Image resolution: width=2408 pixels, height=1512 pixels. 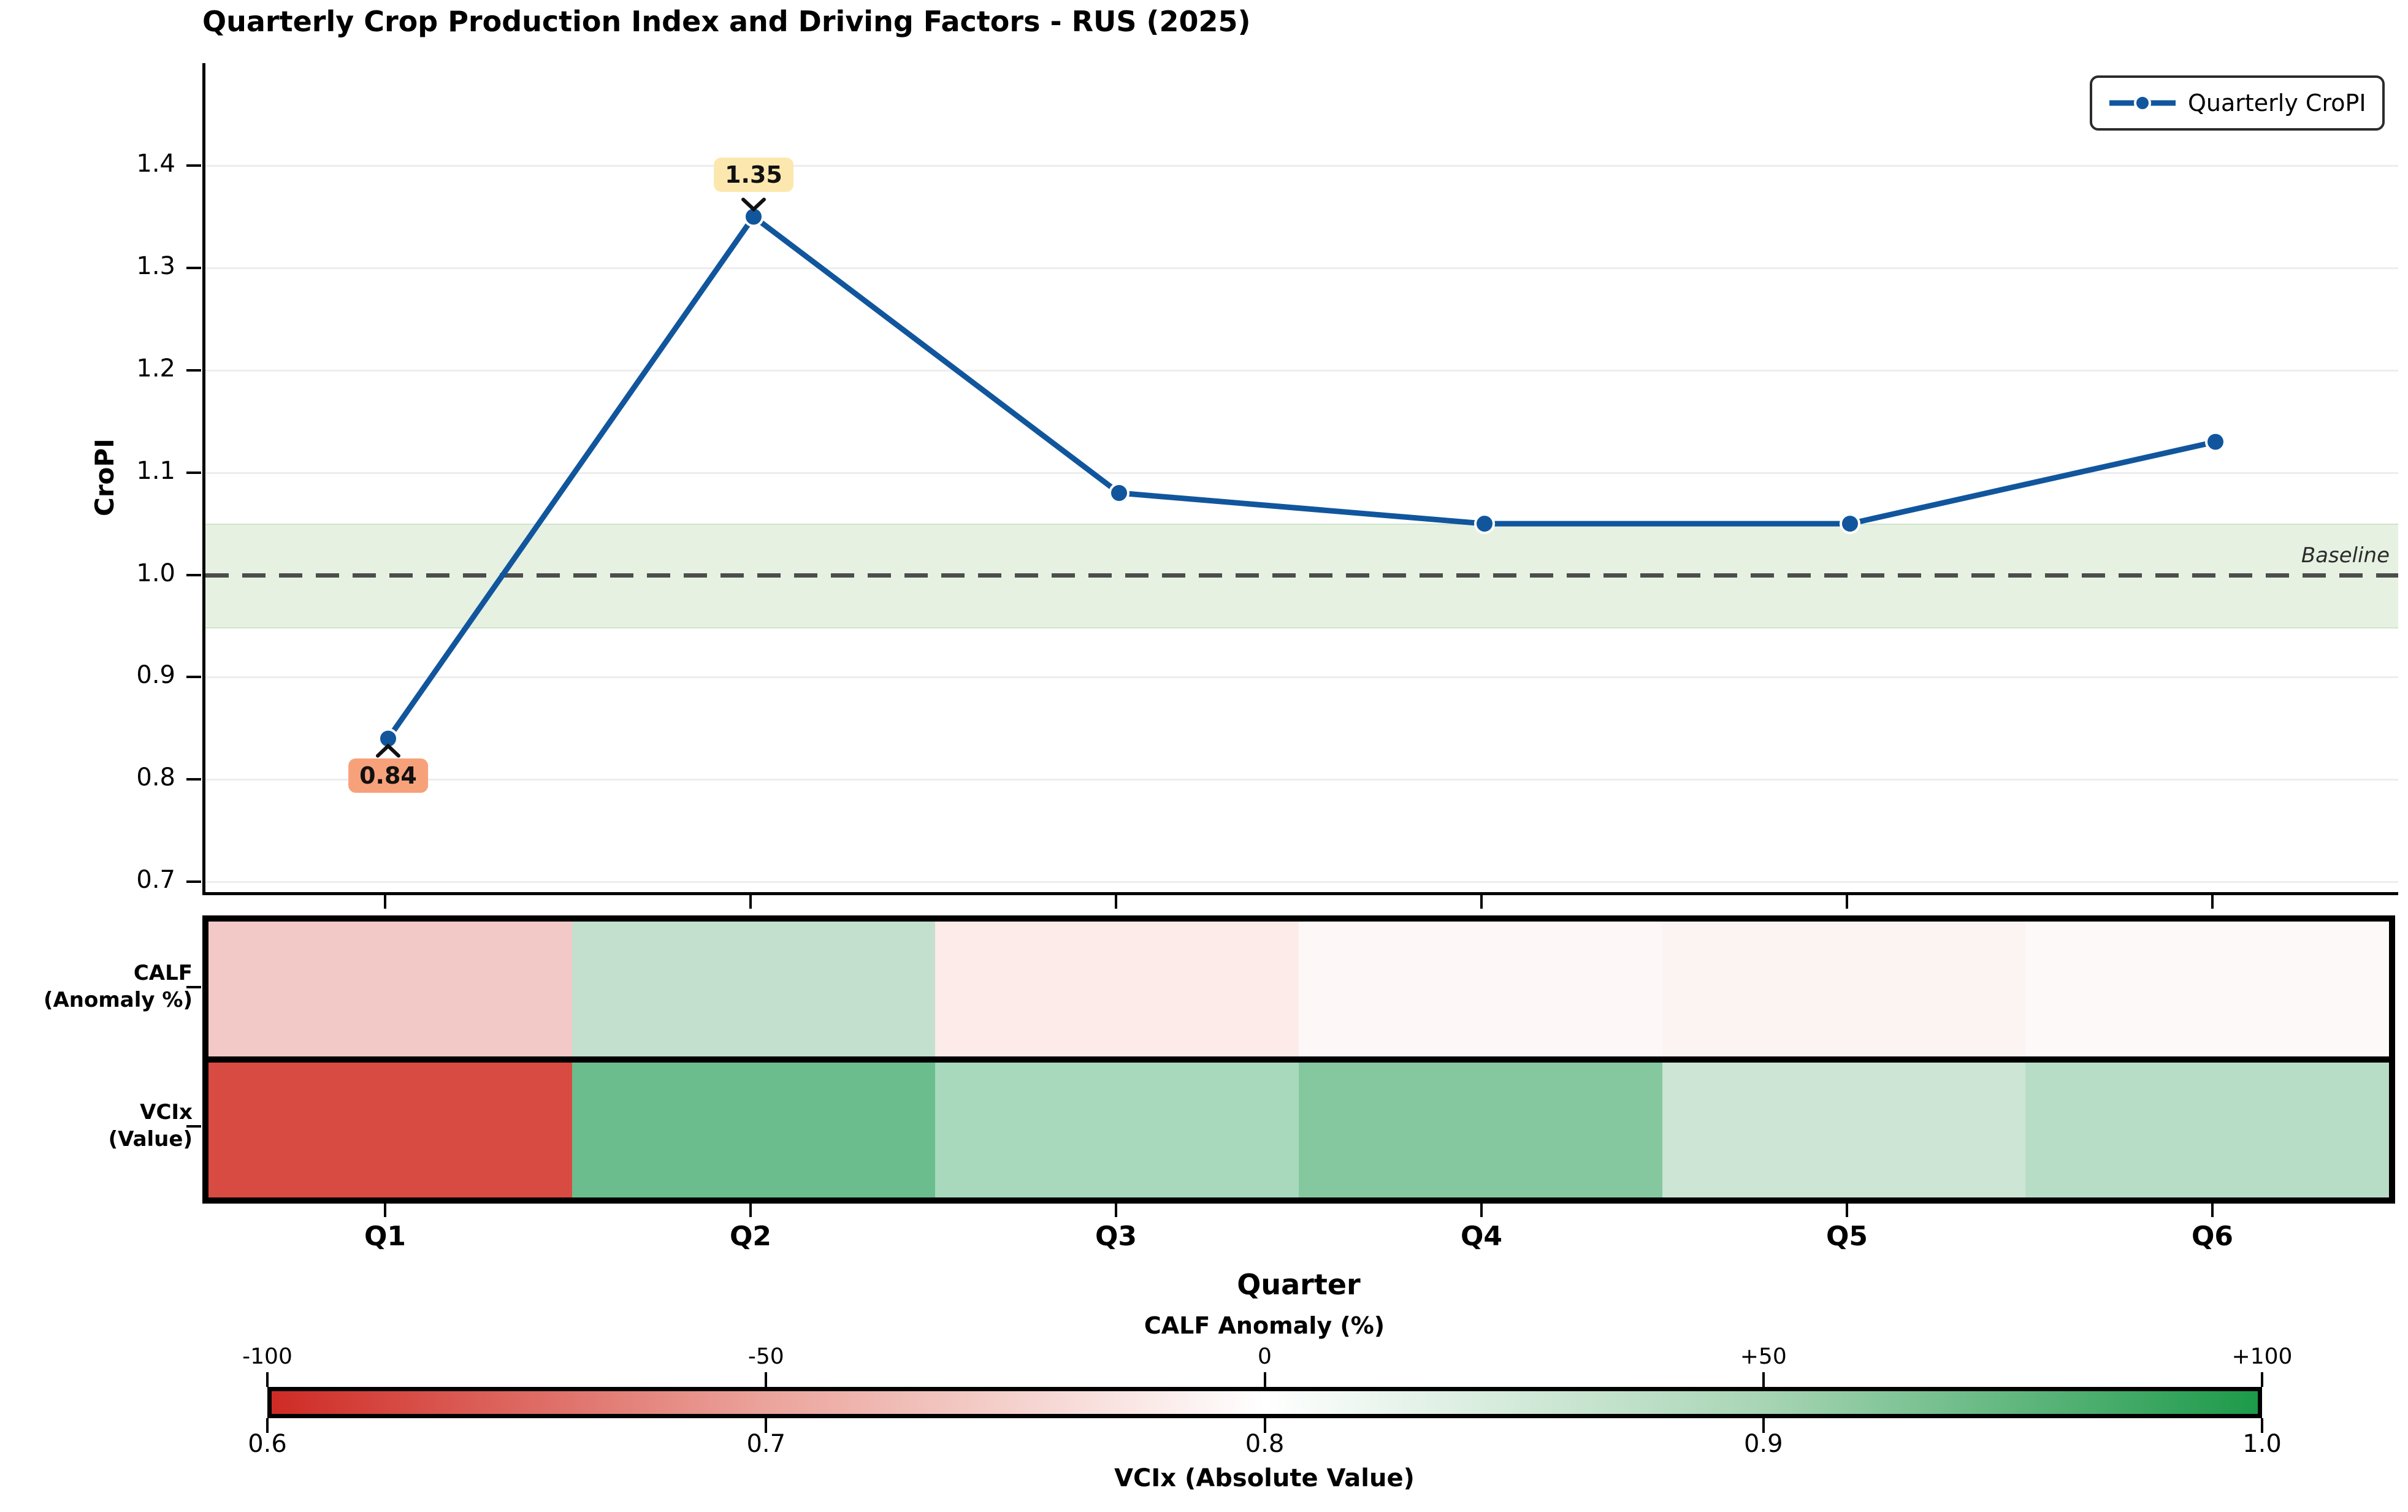 What do you see at coordinates (1480, 1130) in the screenshot?
I see `heatmap-cell-vcix-q4` at bounding box center [1480, 1130].